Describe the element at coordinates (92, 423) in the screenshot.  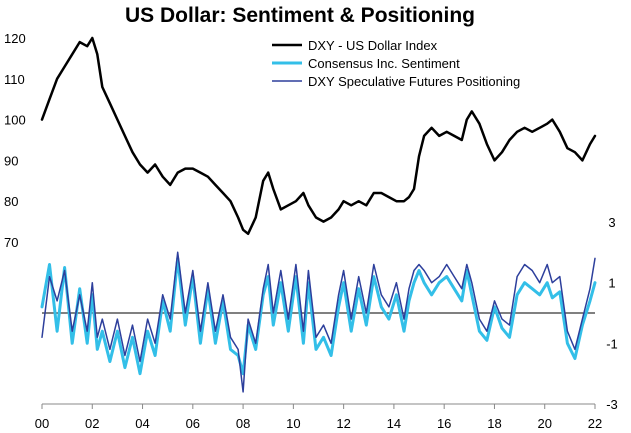
I see `x-tick-label: 02` at that location.